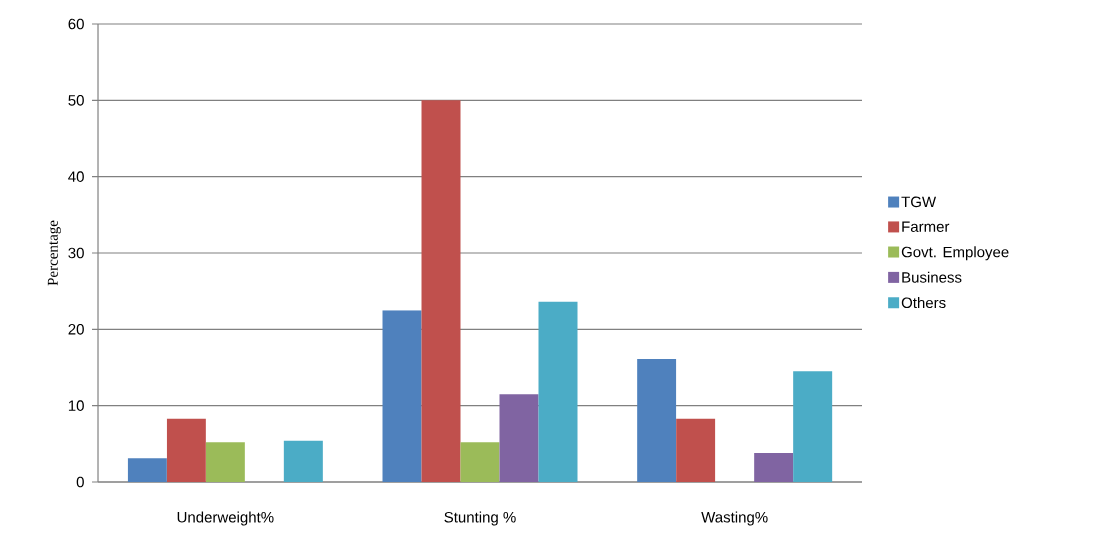 The height and width of the screenshot is (535, 1101). I want to click on legend-label: Govt. Employee, so click(955, 253).